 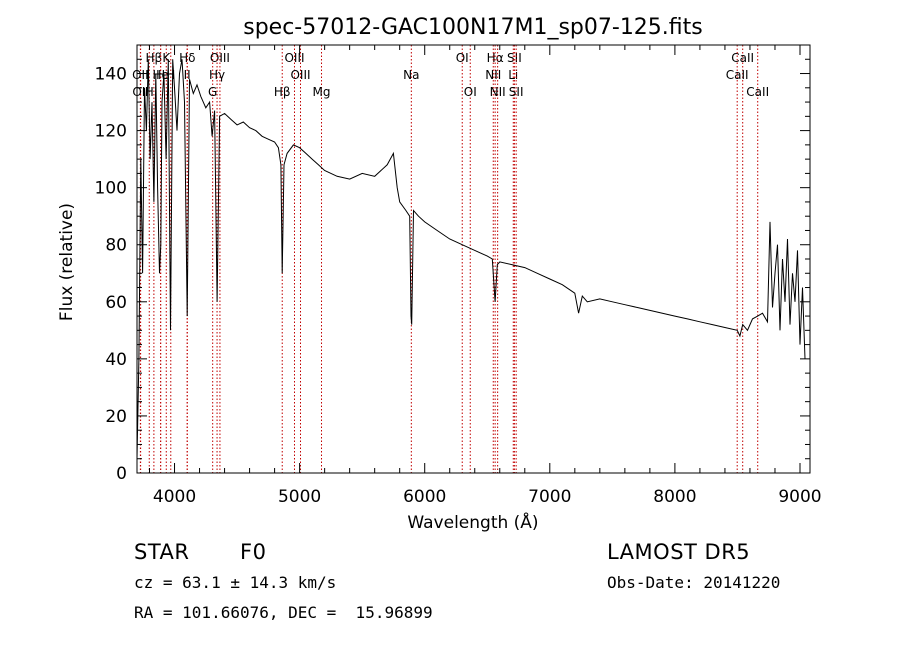 I want to click on y-tick-label: 40, so click(x=116, y=360).